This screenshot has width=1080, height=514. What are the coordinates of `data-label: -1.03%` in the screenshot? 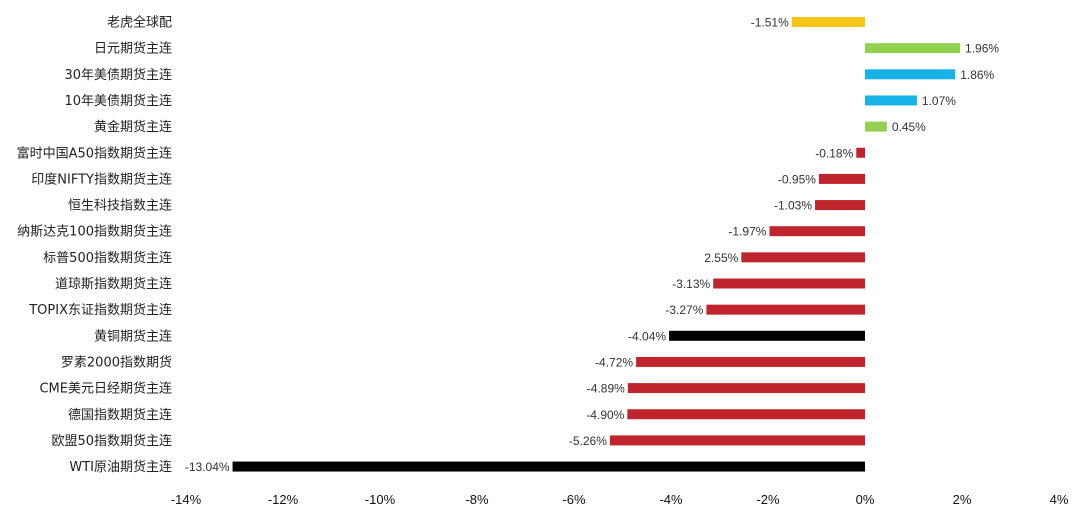 It's located at (793, 206).